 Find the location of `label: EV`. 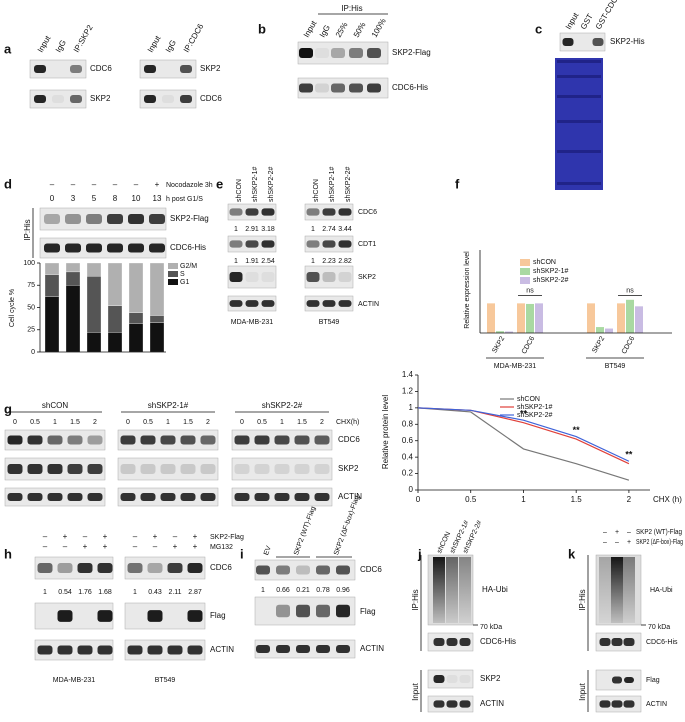

label: EV is located at coordinates (268, 550).